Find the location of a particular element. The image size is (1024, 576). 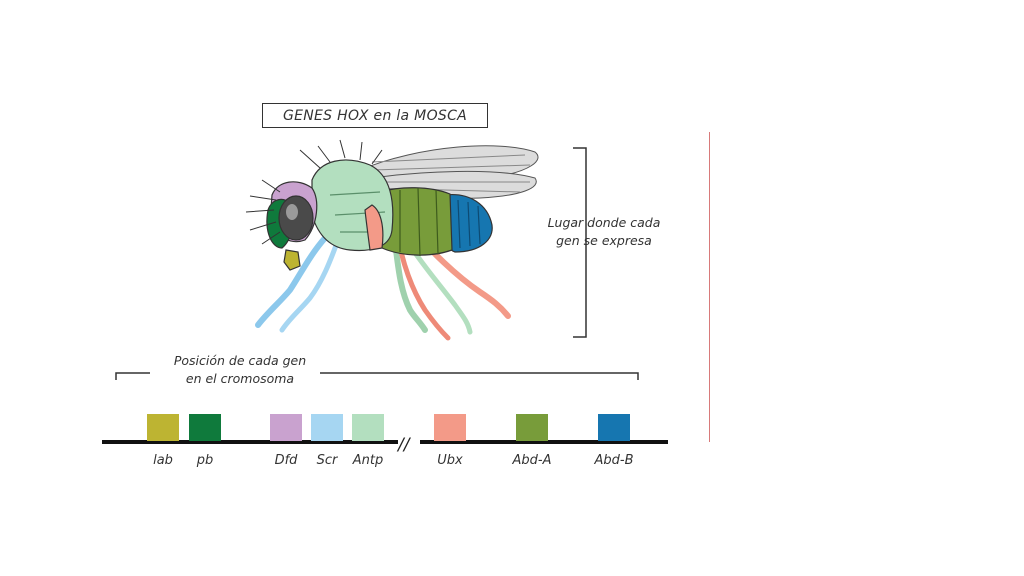

thorax-ubx is located at coordinates (374, 227).